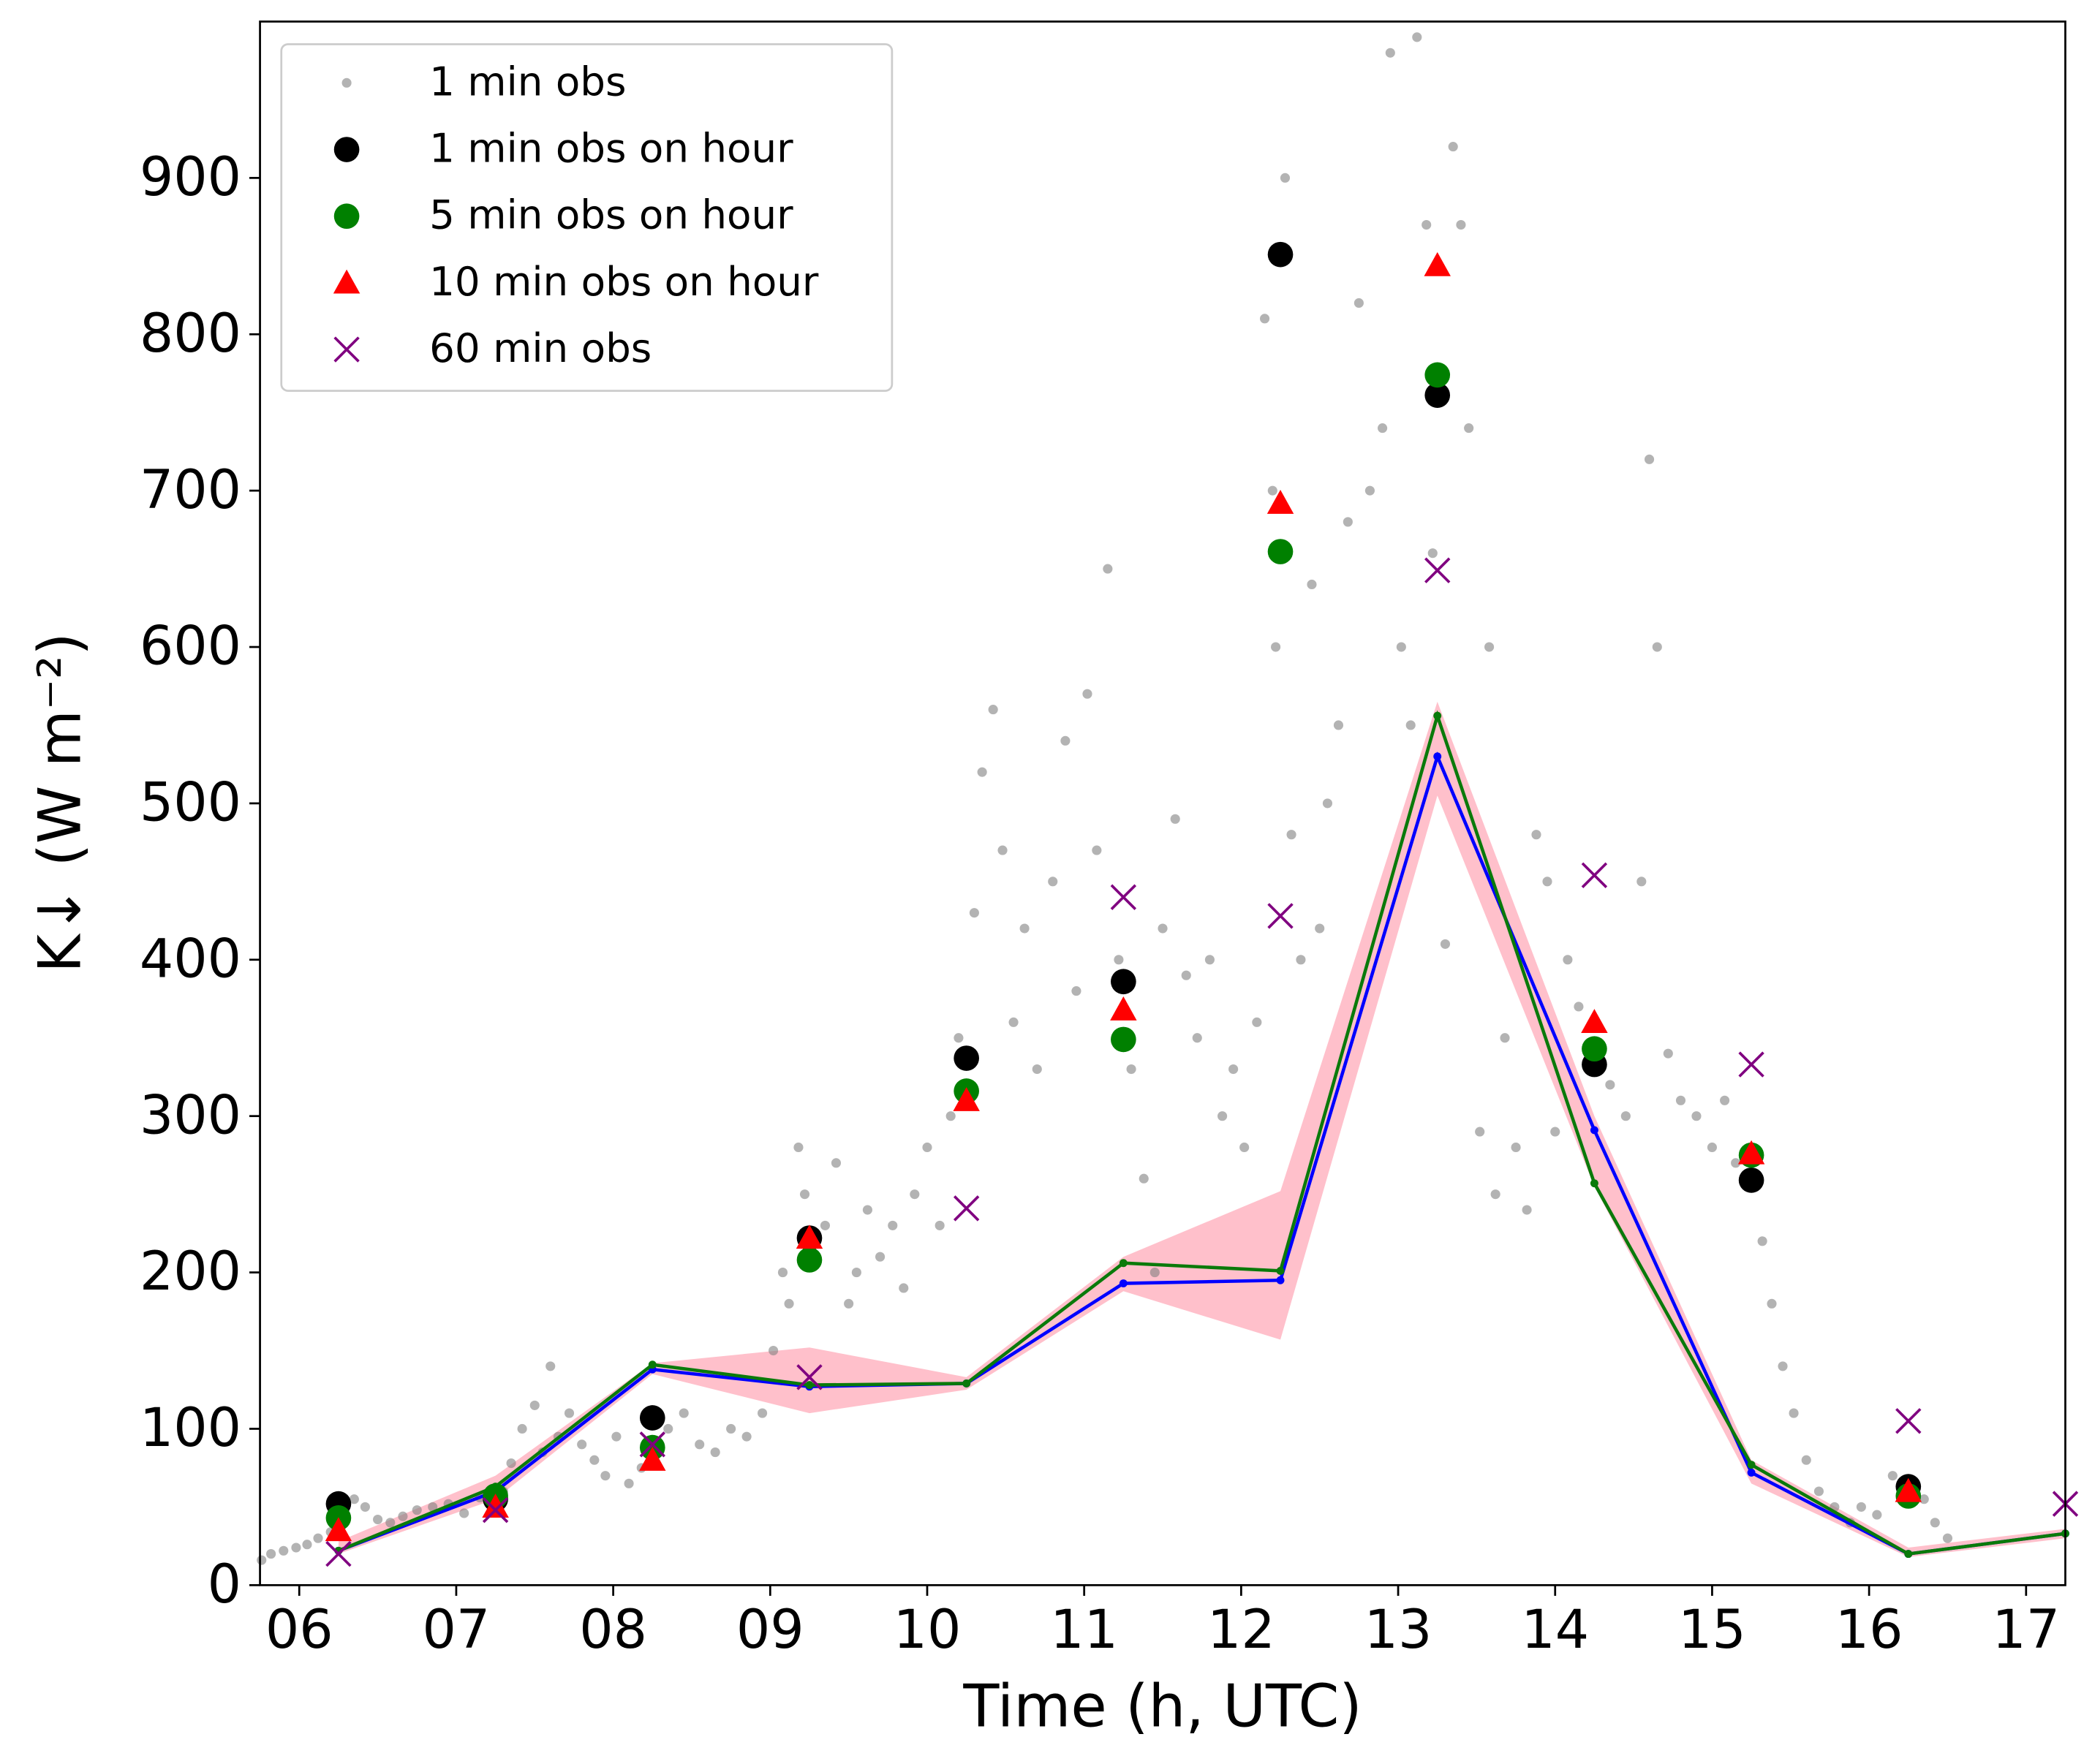  What do you see at coordinates (191, 490) in the screenshot?
I see `y-tick-label: 700` at bounding box center [191, 490].